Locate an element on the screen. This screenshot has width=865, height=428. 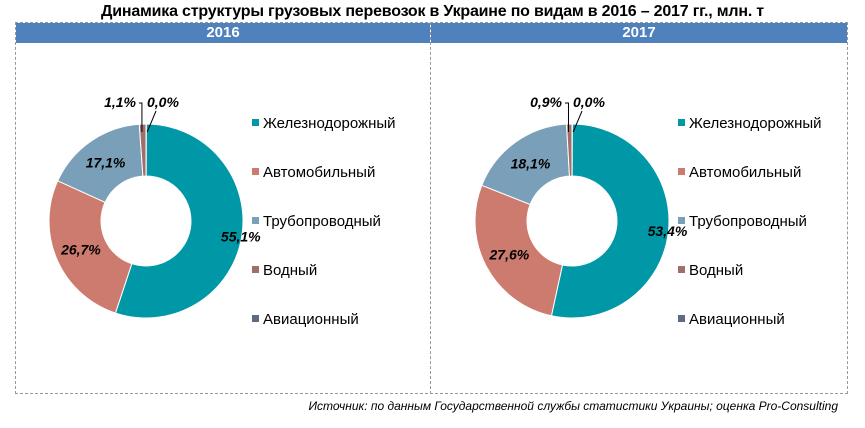
panel-divider is located at coordinates (430, 208).